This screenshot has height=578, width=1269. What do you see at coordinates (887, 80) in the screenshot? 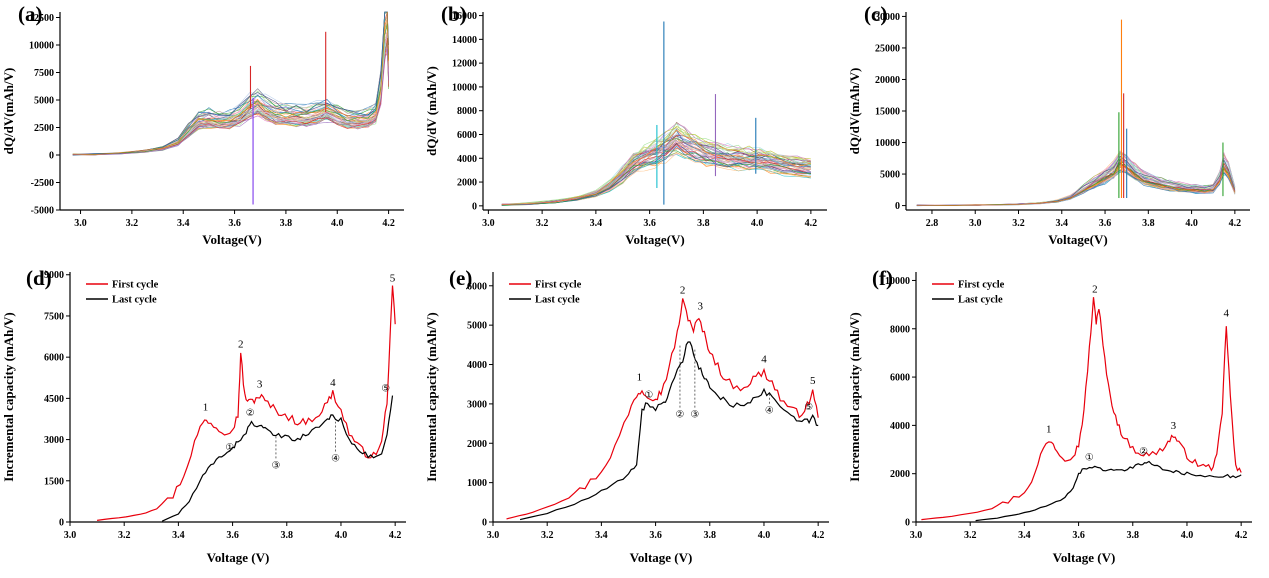
I see `y-tick-label: 20000` at bounding box center [887, 80].